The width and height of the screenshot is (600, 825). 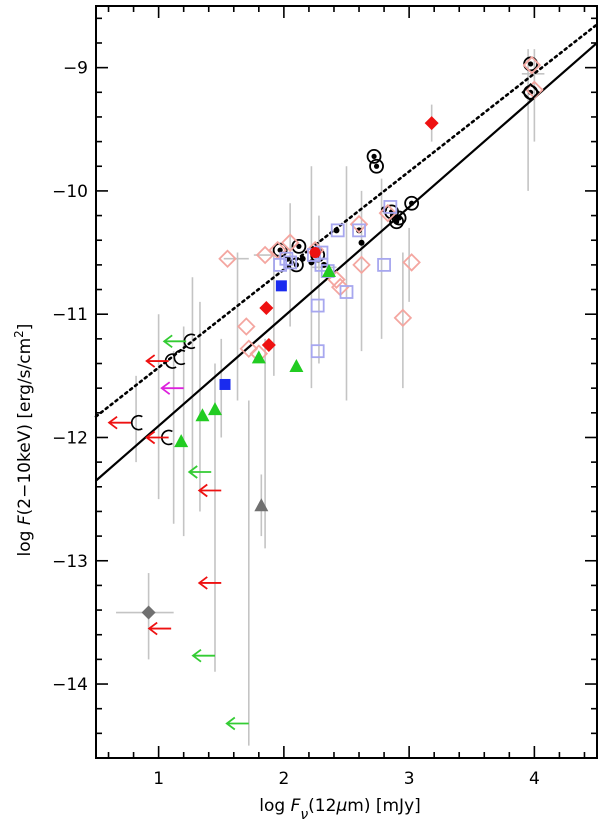 What do you see at coordinates (315, 253) in the screenshot?
I see `filled-circle-point` at bounding box center [315, 253].